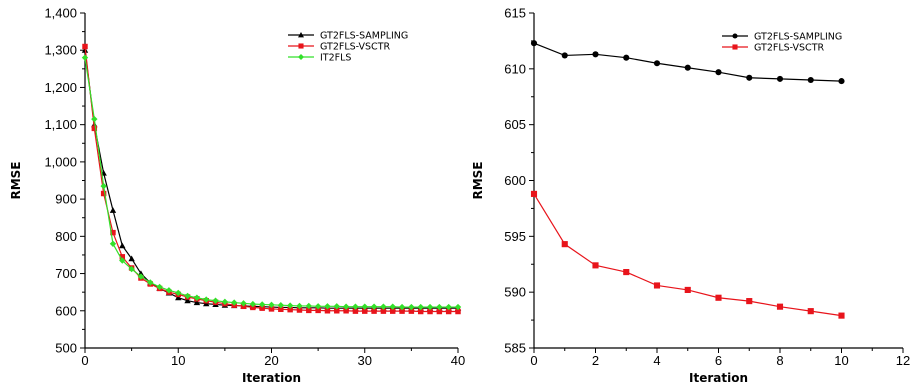  I want to click on y-tick-label: 1,300, so click(60, 50).